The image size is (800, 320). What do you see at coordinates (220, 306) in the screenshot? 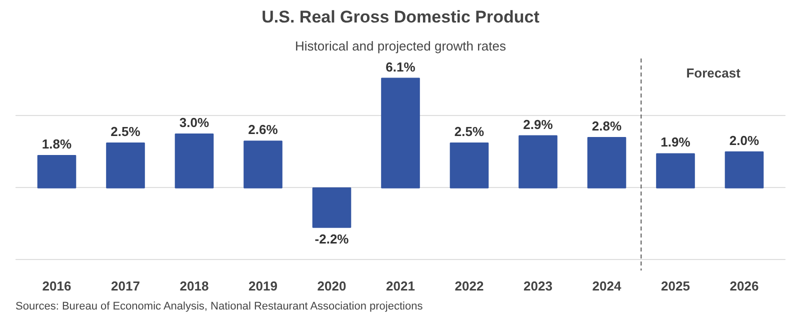
I see `source-note: Sources: Bureau of Economic Analysis, National Restaurant Association projections` at bounding box center [220, 306].